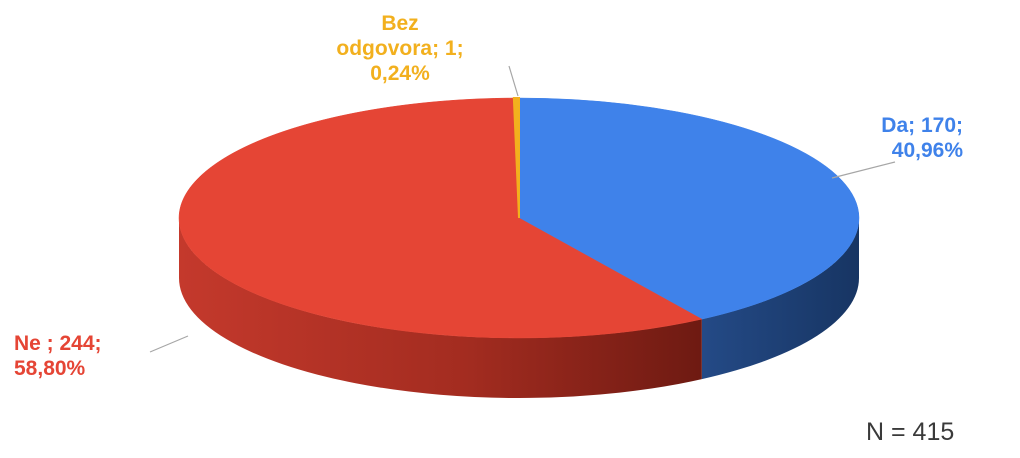 The height and width of the screenshot is (458, 1020). I want to click on slice-label-0: Da; 170; 40,96%, so click(922, 138).